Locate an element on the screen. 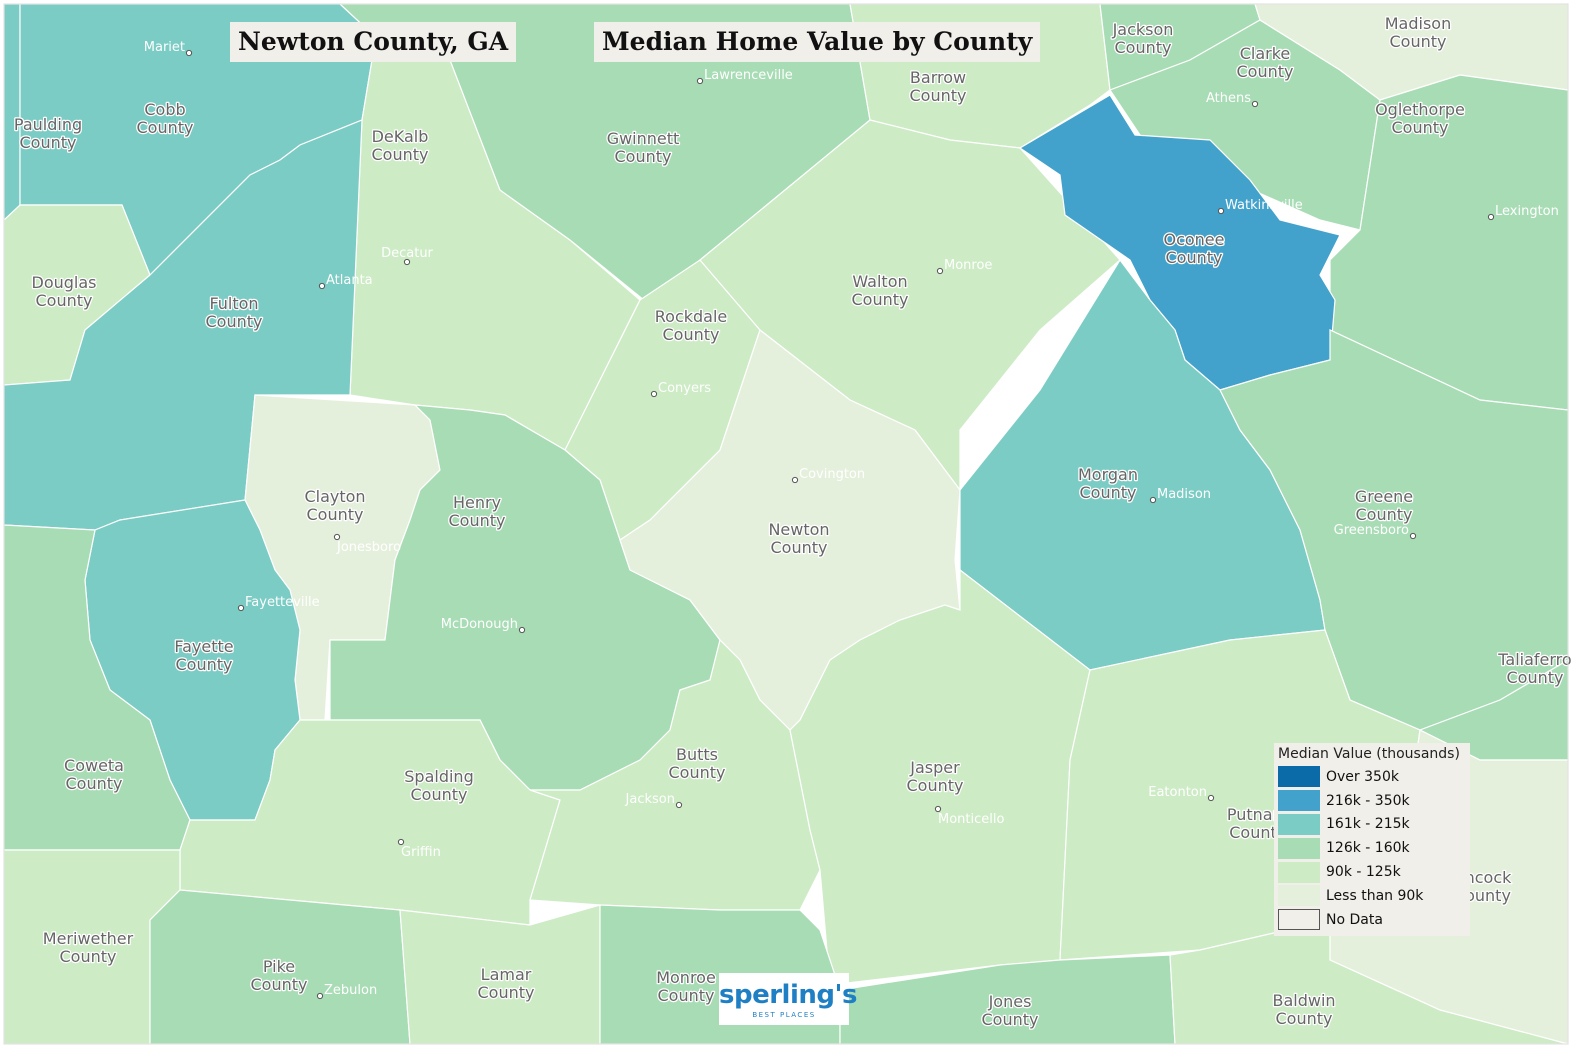 This screenshot has width=1587, height=1058. city-label-decatur: Decatur is located at coordinates (407, 253).